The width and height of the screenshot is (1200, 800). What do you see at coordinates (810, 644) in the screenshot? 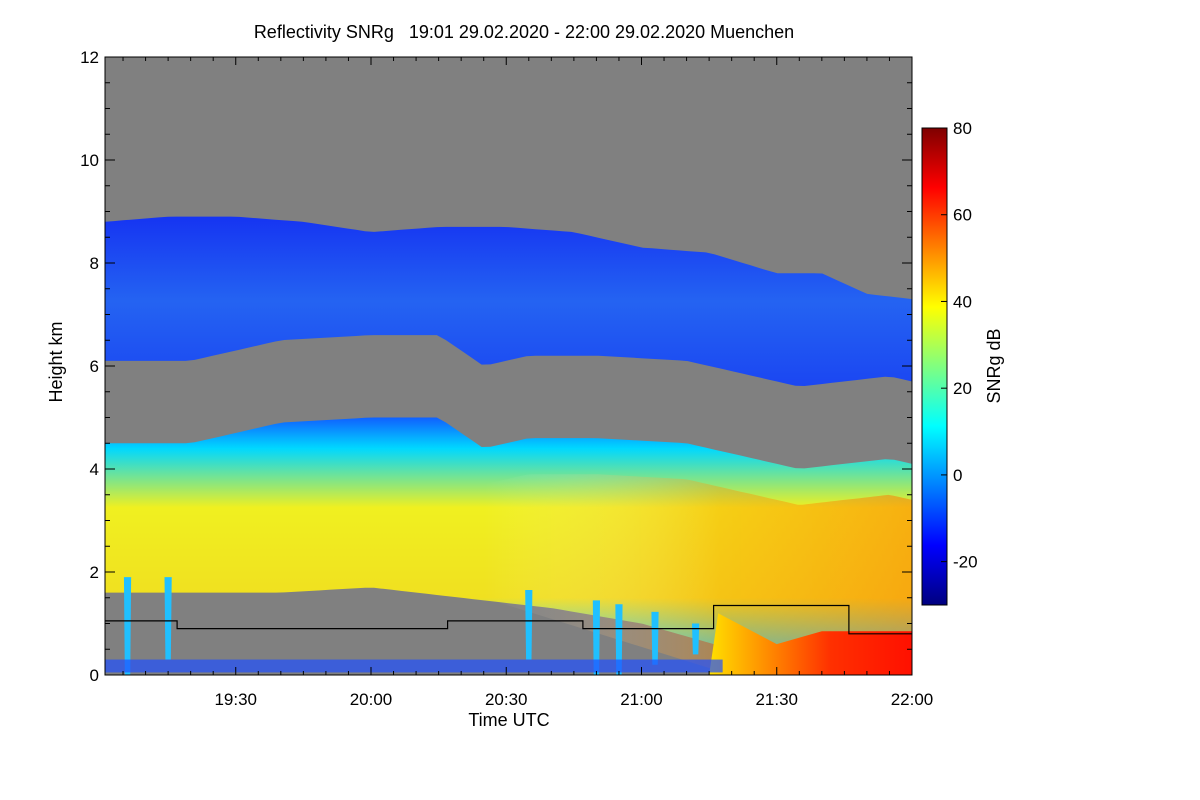
I see `ground-precipitation-echo` at bounding box center [810, 644].